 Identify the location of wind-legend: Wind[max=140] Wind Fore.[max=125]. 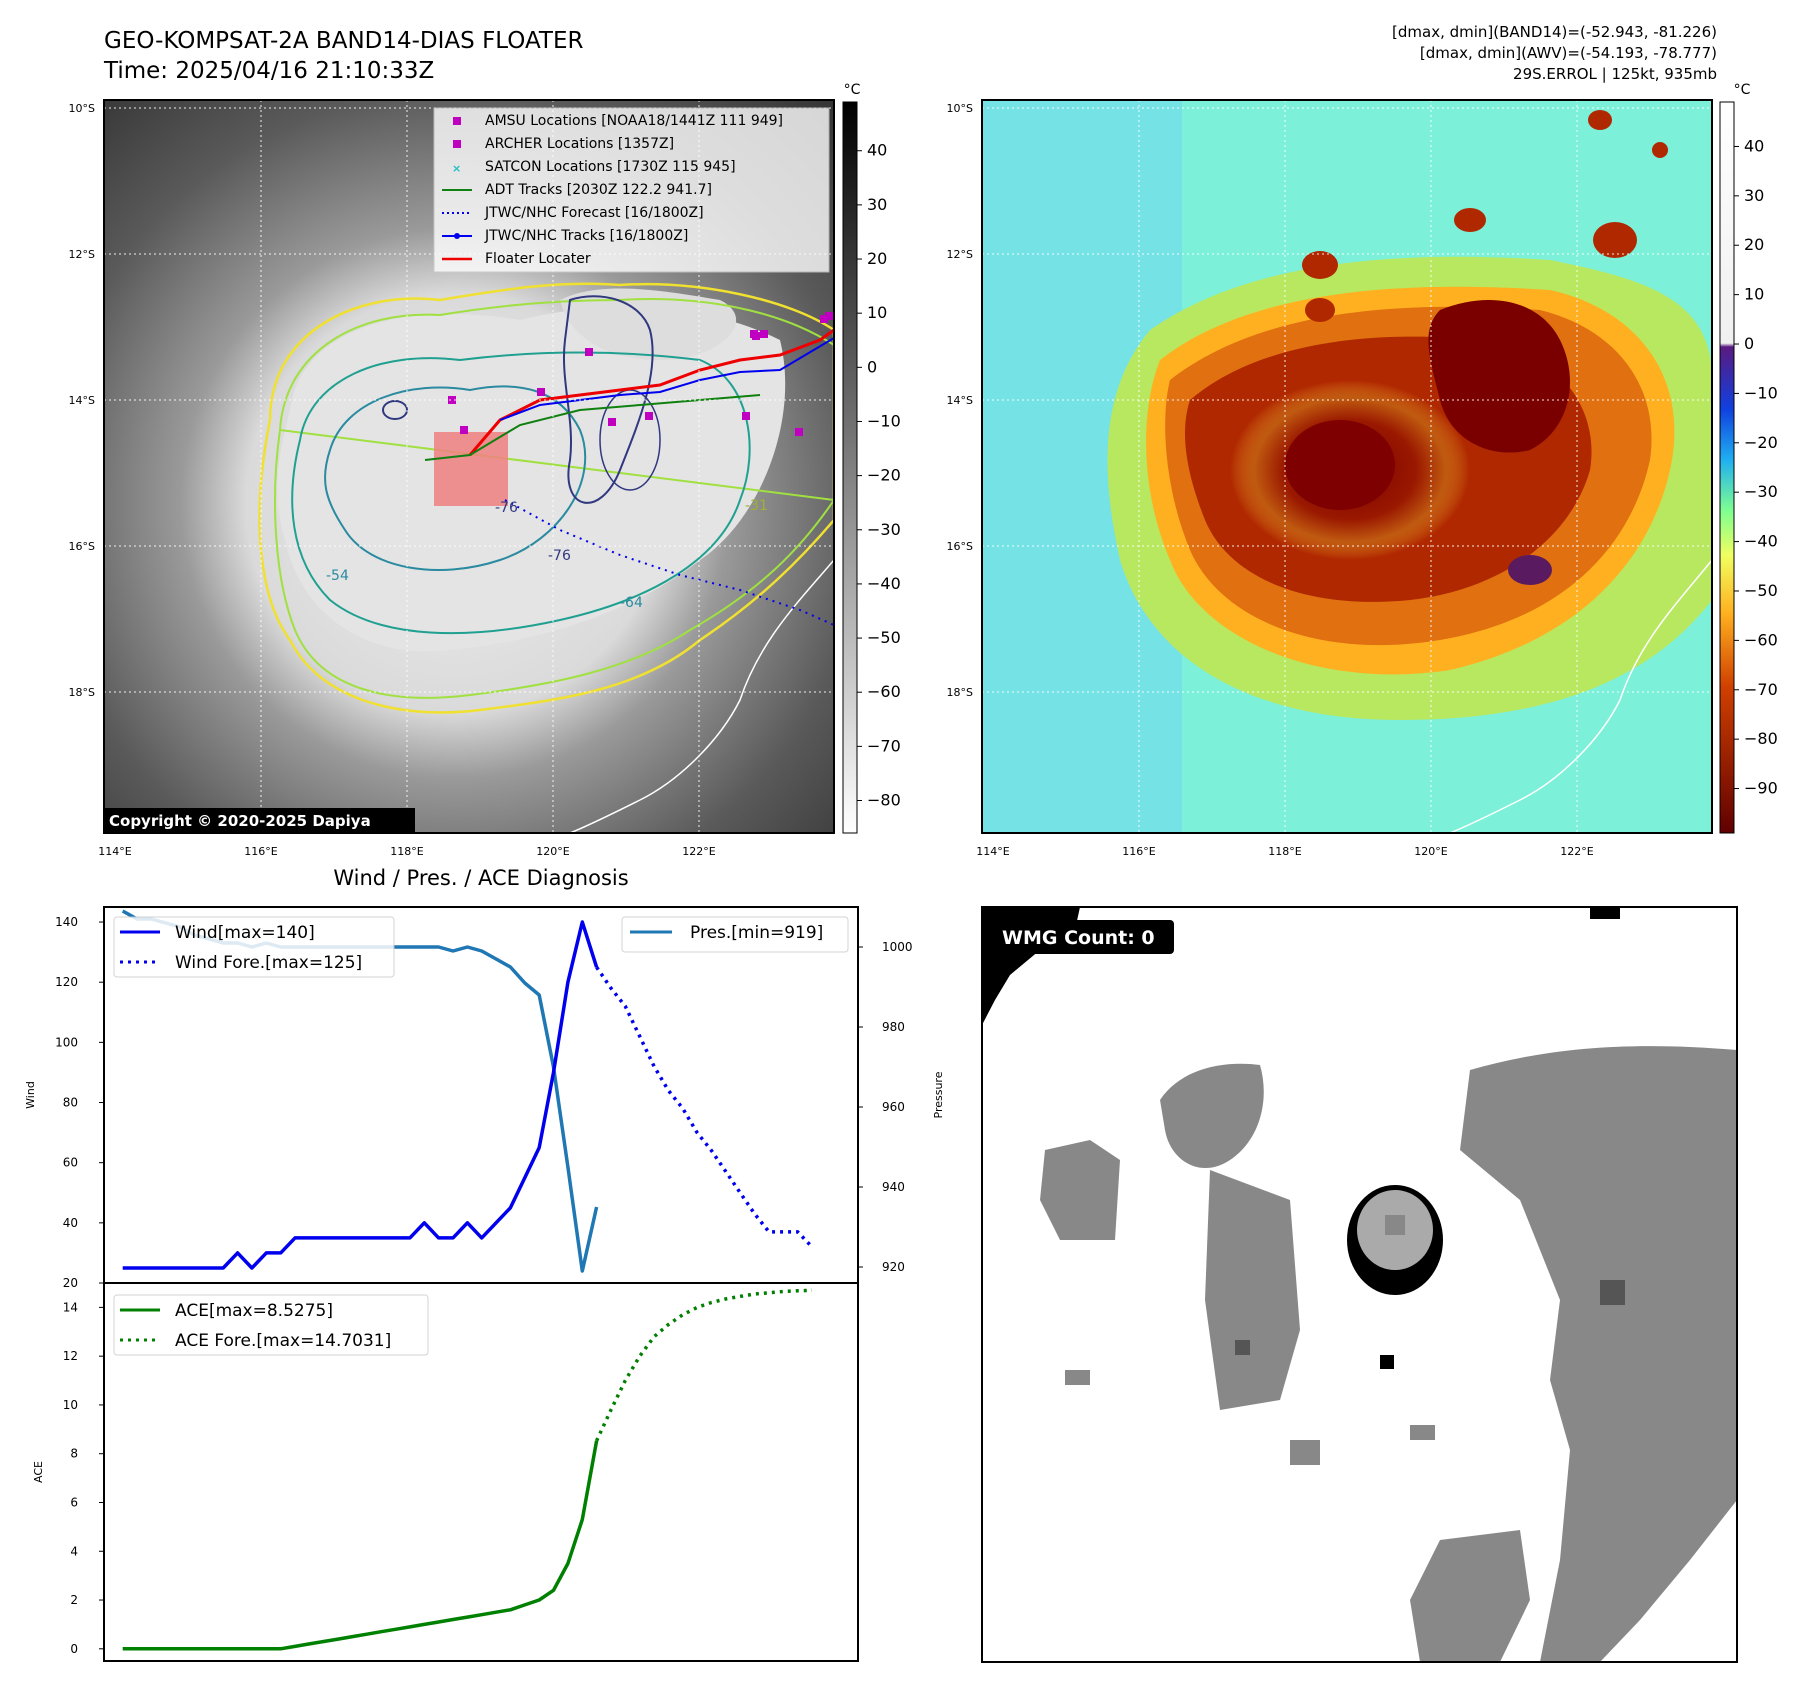
(254, 947).